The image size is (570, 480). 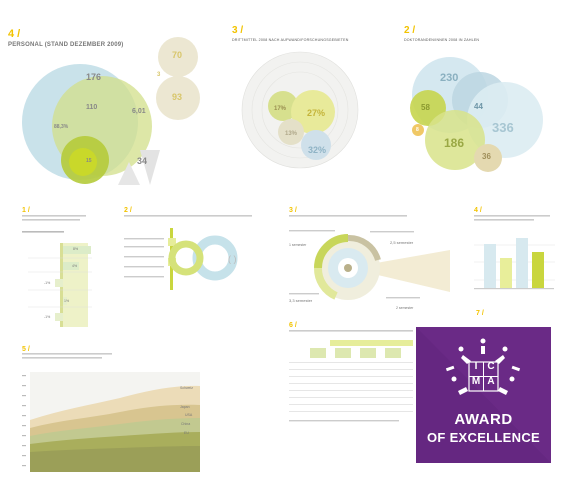 I want to click on legend-label: USA, so click(x=189, y=415).